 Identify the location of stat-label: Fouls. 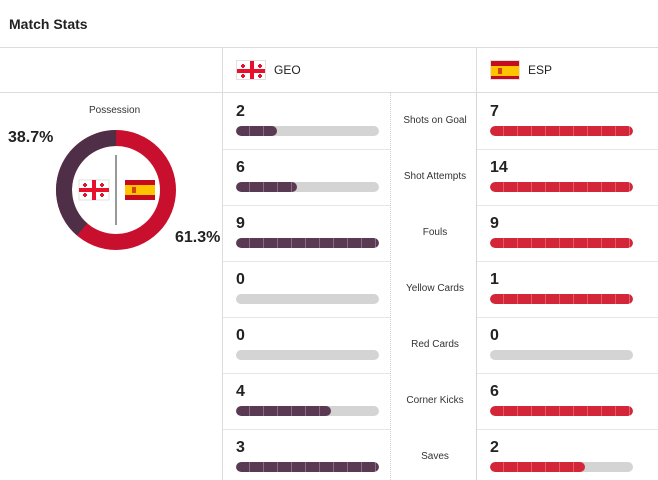
(435, 232).